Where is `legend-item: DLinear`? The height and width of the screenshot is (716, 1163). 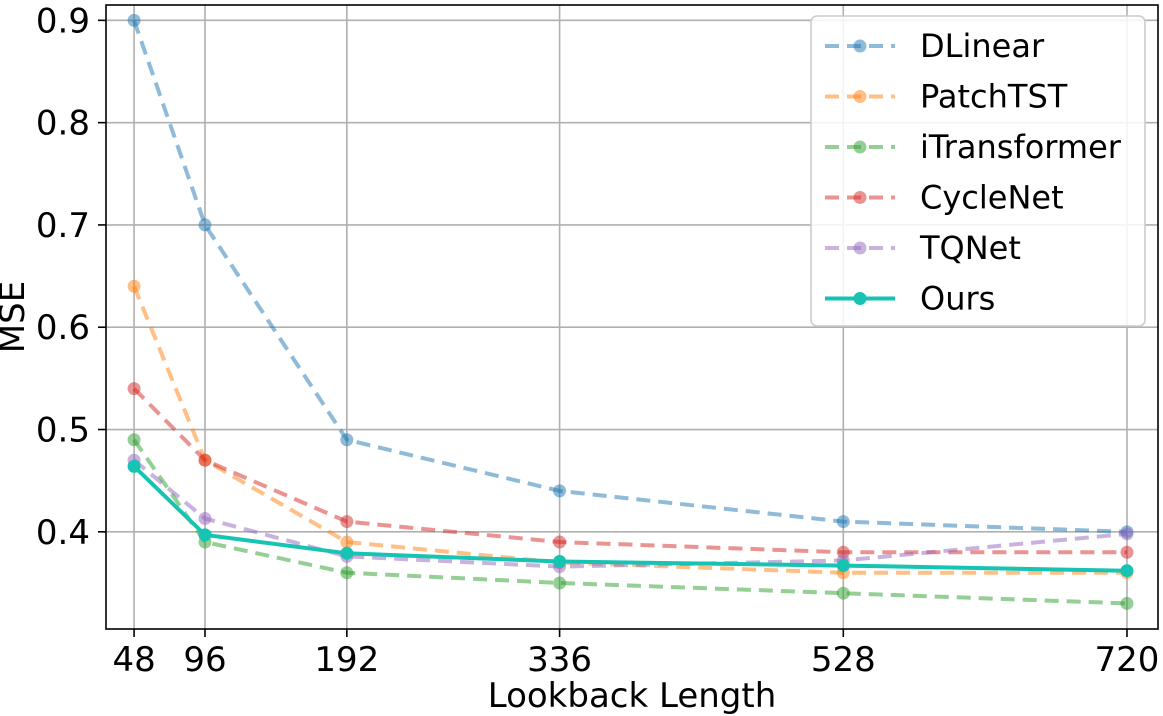 legend-item: DLinear is located at coordinates (935, 46).